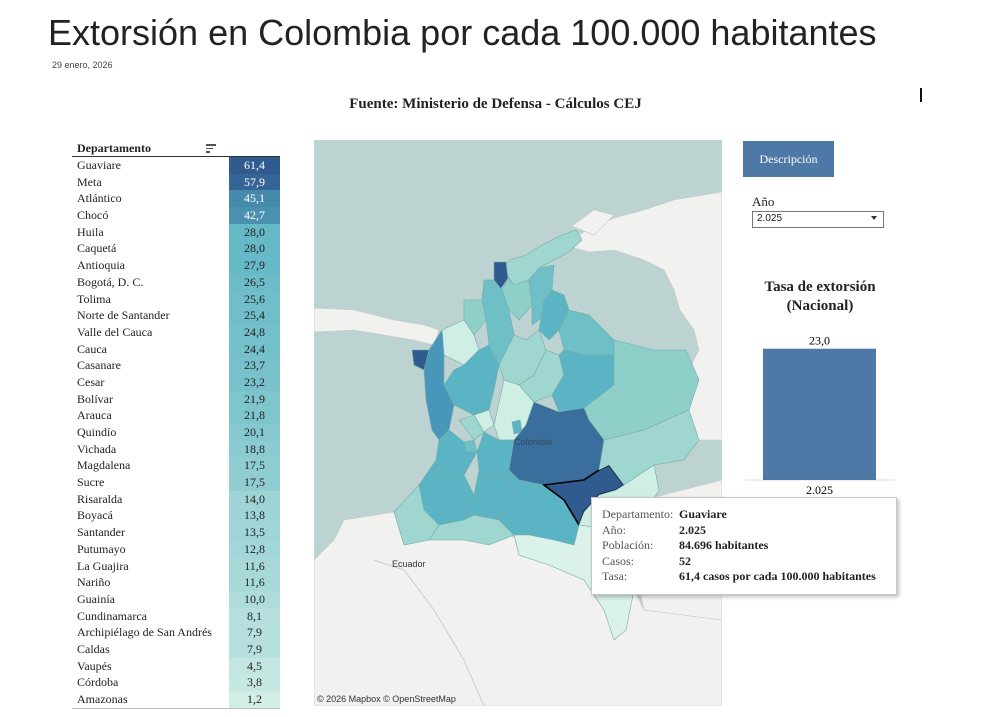  Describe the element at coordinates (618, 560) in the screenshot. I see `tooltip-key: Casos:` at that location.